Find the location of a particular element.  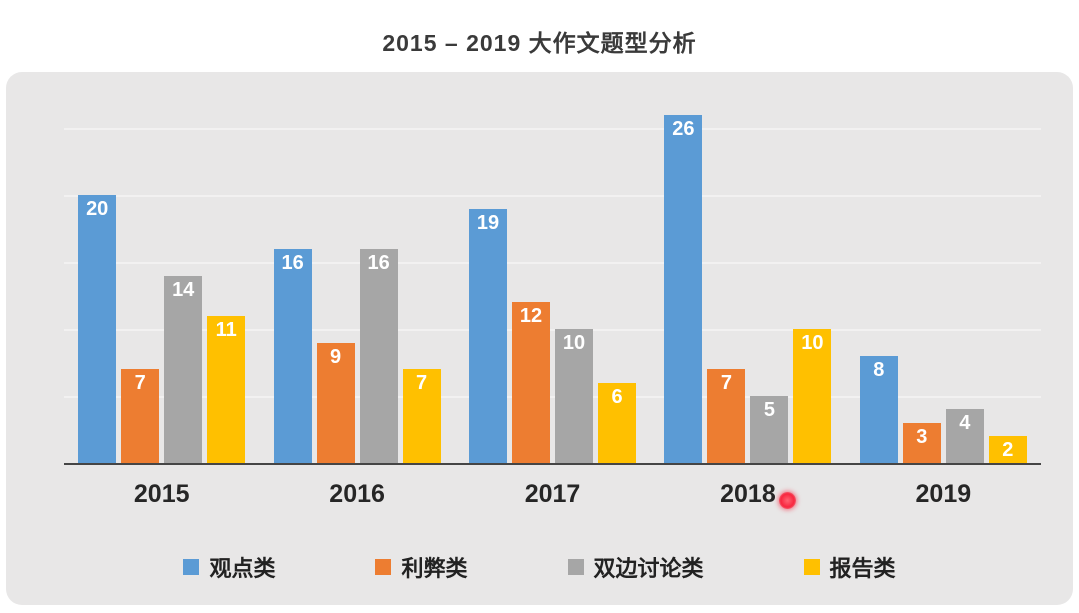

x-axis-label-2018: 2018 is located at coordinates (748, 494).